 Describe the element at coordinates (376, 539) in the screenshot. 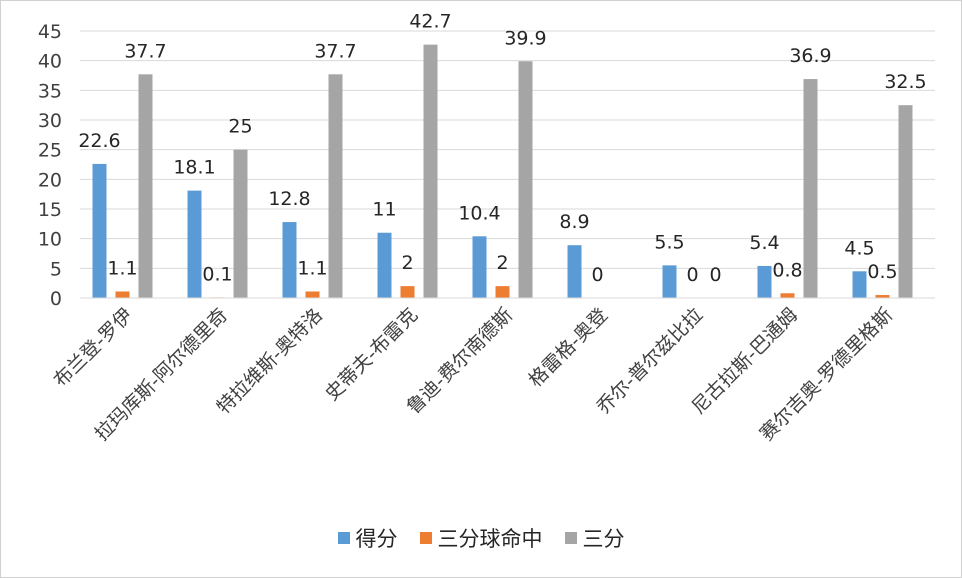

I see `legend-label: 得分` at that location.